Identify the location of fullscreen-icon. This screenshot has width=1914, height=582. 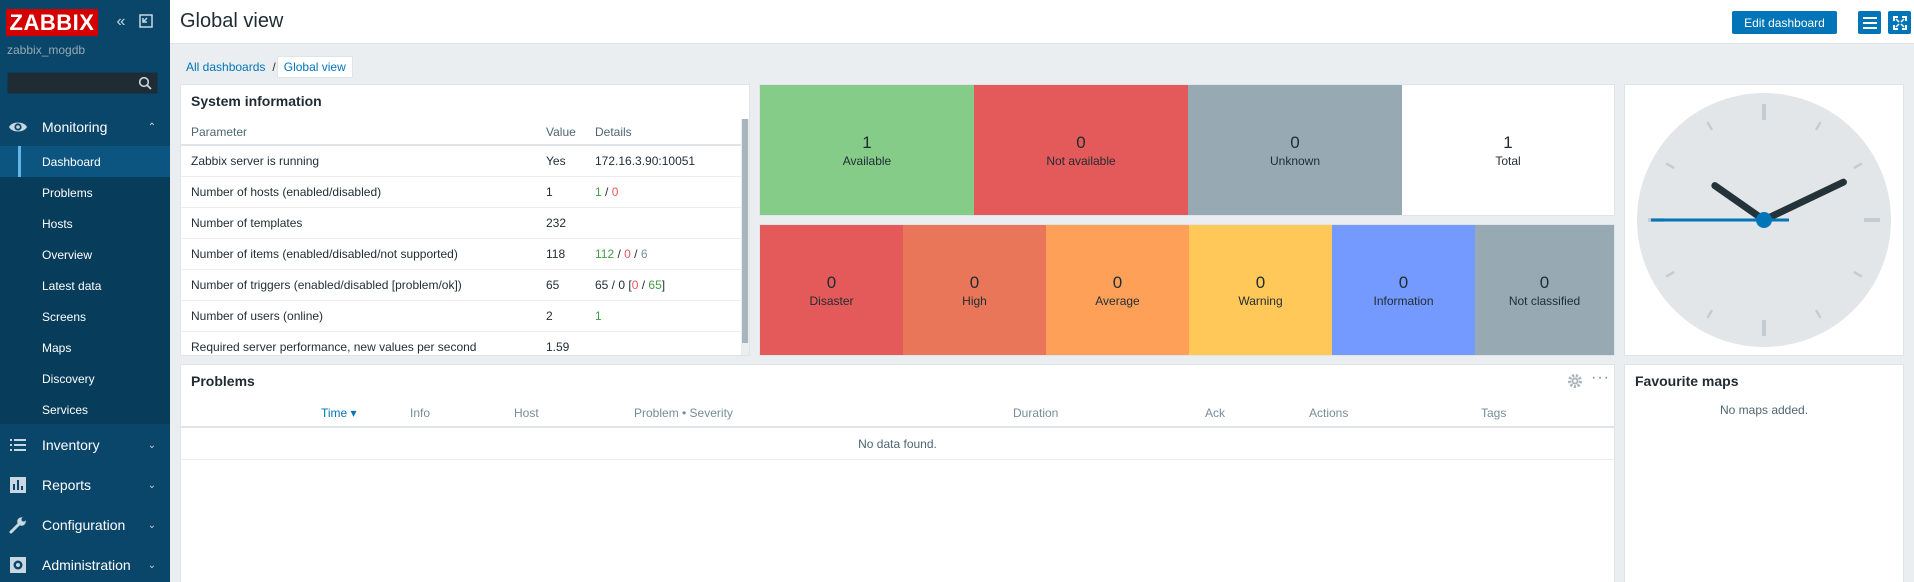
(1899, 22).